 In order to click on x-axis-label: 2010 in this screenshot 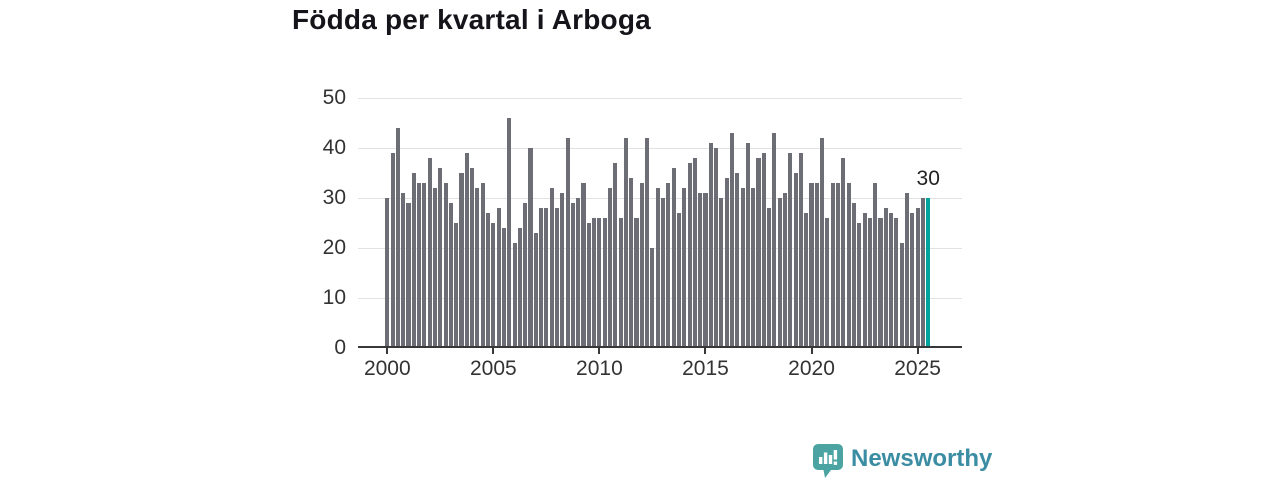, I will do `click(599, 368)`.